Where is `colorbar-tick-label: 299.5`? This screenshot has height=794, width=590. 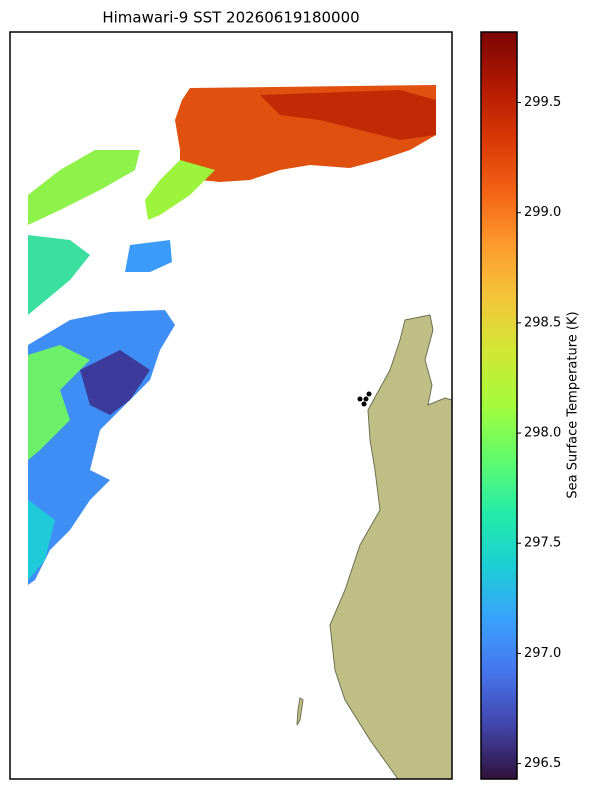
colorbar-tick-label: 299.5 is located at coordinates (542, 102).